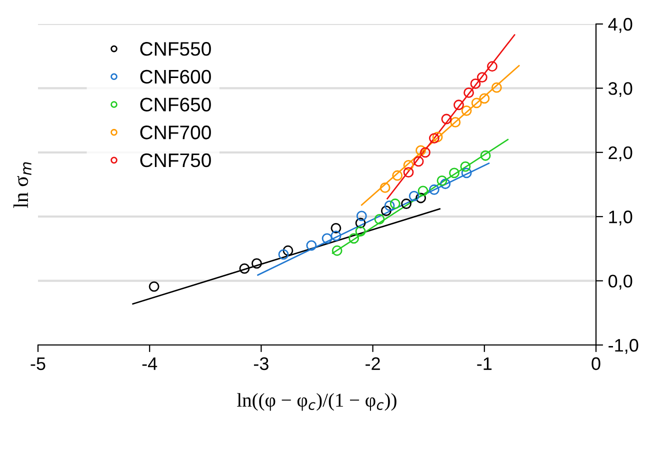  I want to click on legend-label: CNF750, so click(175, 160).